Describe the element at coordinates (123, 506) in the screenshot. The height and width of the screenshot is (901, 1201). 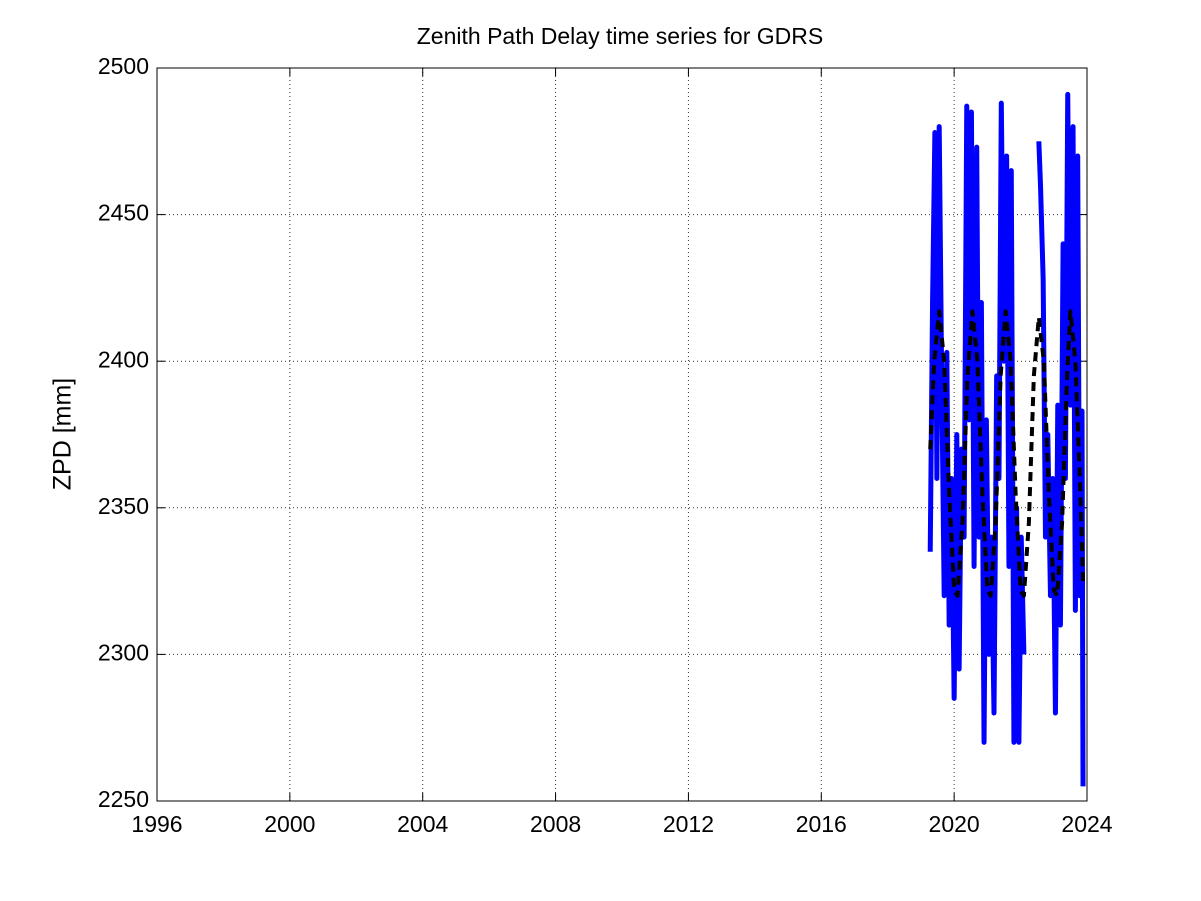
I see `y-tick-label: 2350` at that location.